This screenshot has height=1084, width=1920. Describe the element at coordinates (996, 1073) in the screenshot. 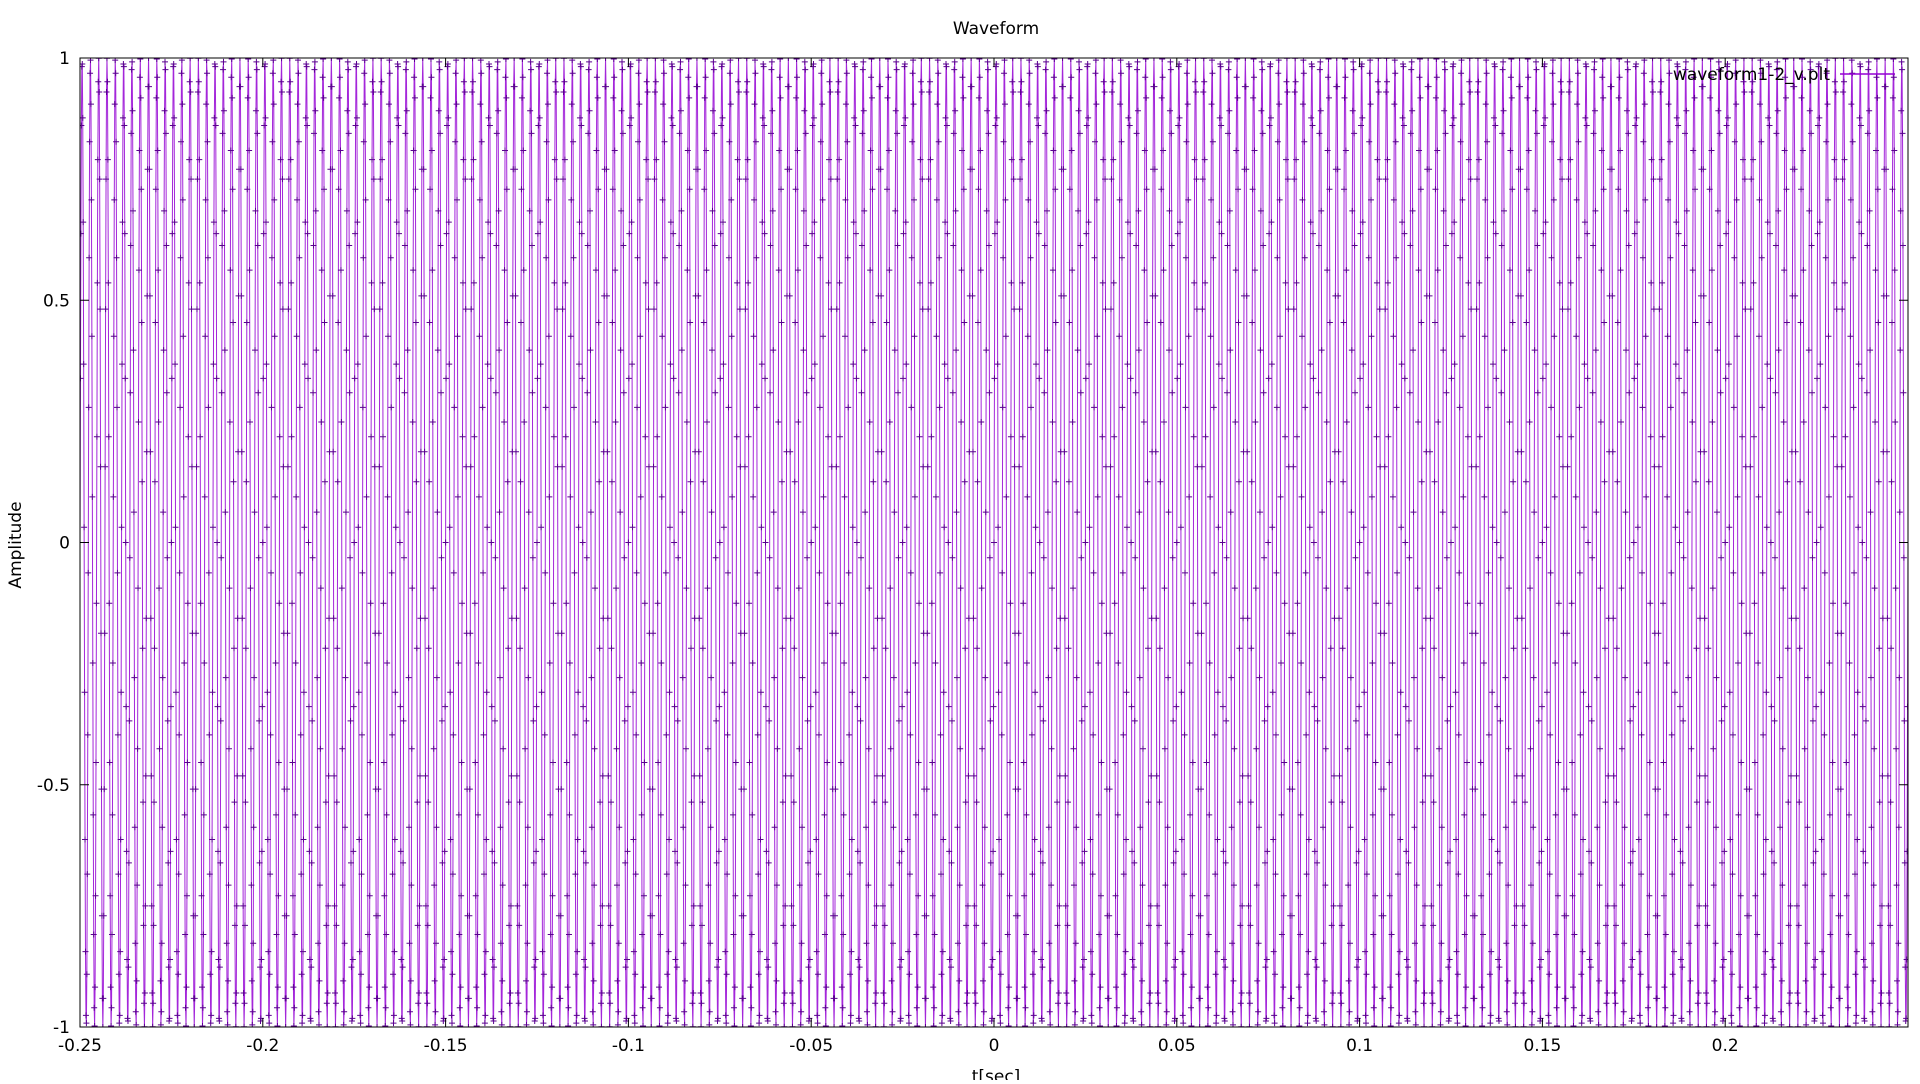

I see `x-axis-label: t[sec]` at that location.